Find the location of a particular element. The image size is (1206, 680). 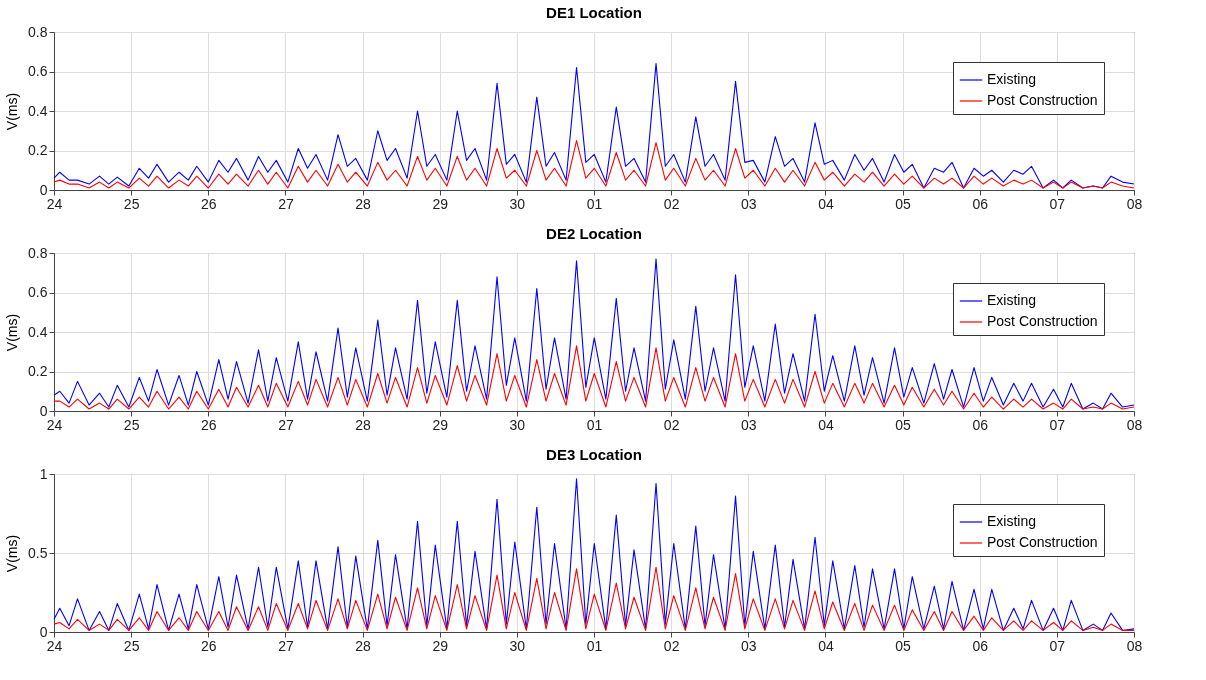

y-tick-label: 1 is located at coordinates (43, 473).